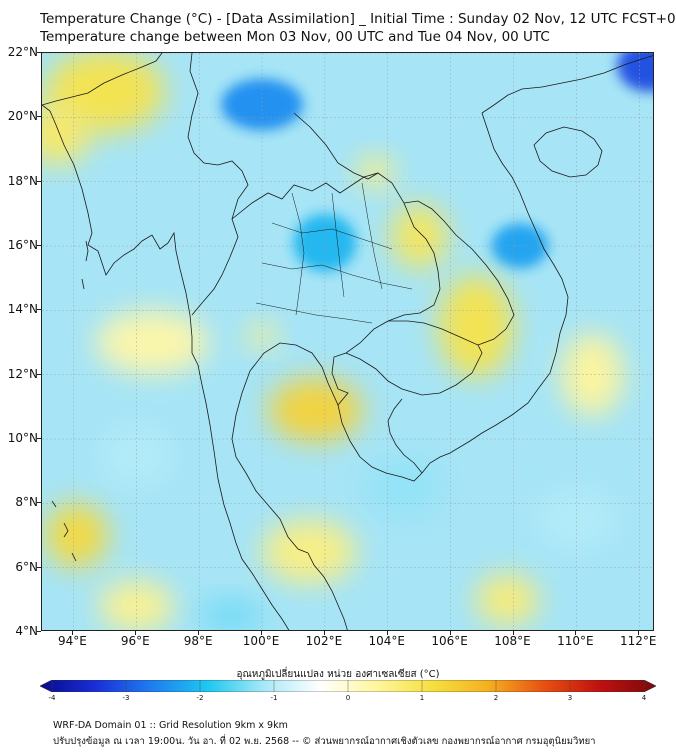  Describe the element at coordinates (72, 641) in the screenshot. I see `lon-tick-label: 94°E` at that location.